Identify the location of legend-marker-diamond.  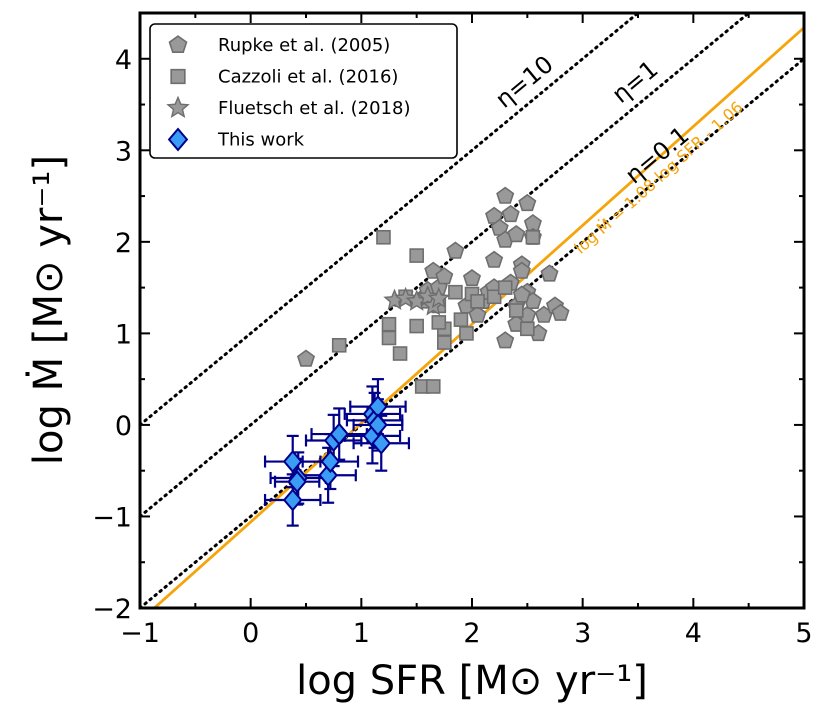
(178, 139).